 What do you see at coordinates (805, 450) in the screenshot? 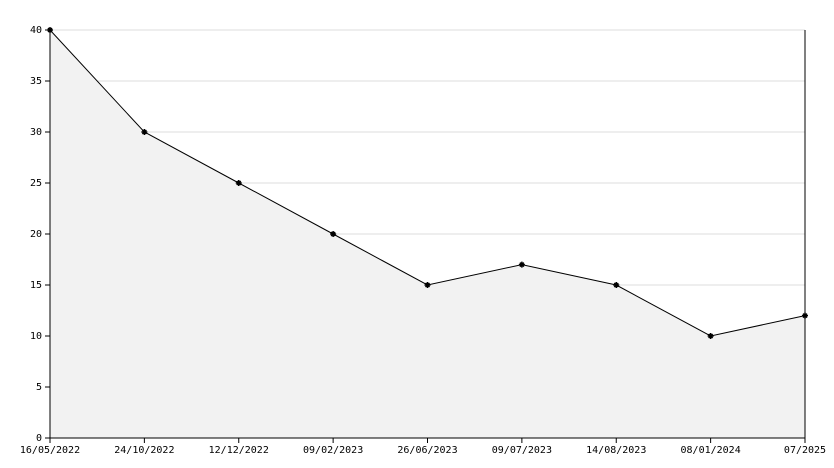
I see `x-tick-label: 07/2025` at bounding box center [805, 450].